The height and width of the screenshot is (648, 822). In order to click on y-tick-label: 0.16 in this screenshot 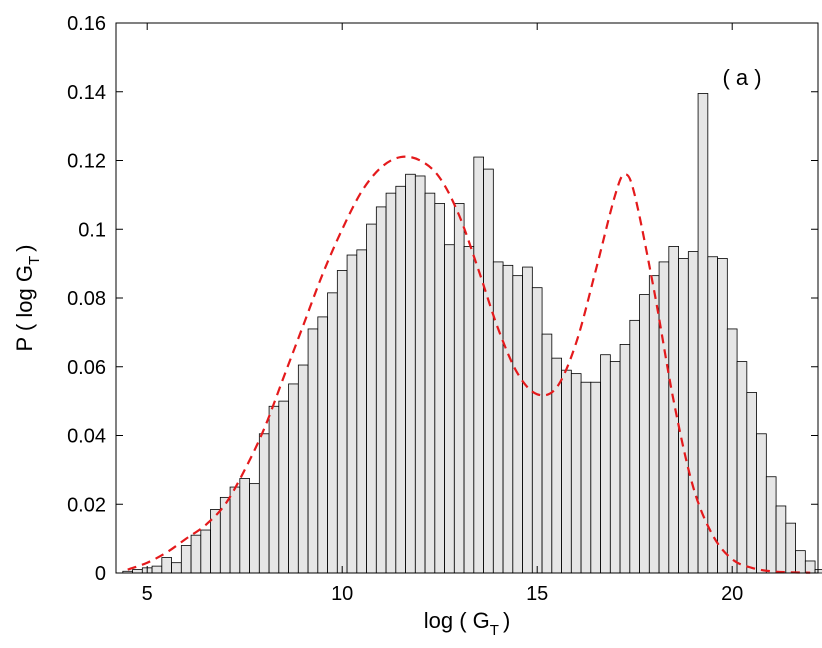, I will do `click(86, 24)`.